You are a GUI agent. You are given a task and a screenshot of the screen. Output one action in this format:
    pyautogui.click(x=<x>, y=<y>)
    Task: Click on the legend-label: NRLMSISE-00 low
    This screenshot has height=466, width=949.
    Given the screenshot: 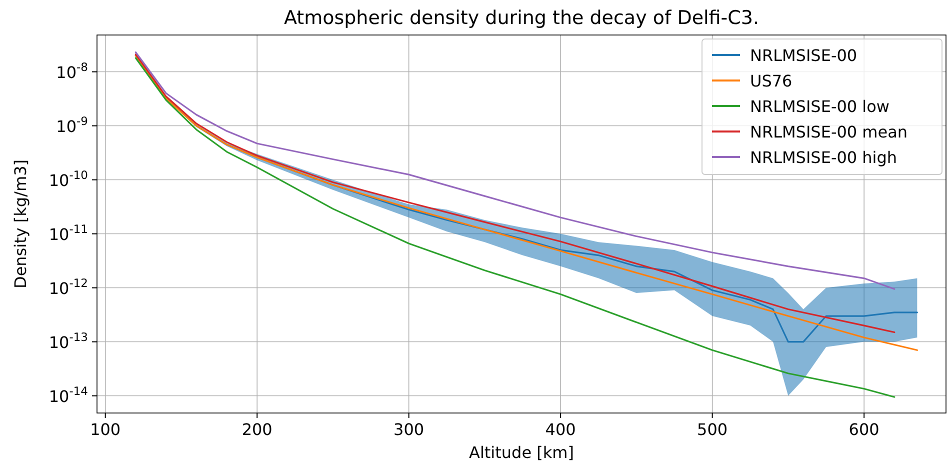 What is the action you would take?
    pyautogui.click(x=820, y=106)
    